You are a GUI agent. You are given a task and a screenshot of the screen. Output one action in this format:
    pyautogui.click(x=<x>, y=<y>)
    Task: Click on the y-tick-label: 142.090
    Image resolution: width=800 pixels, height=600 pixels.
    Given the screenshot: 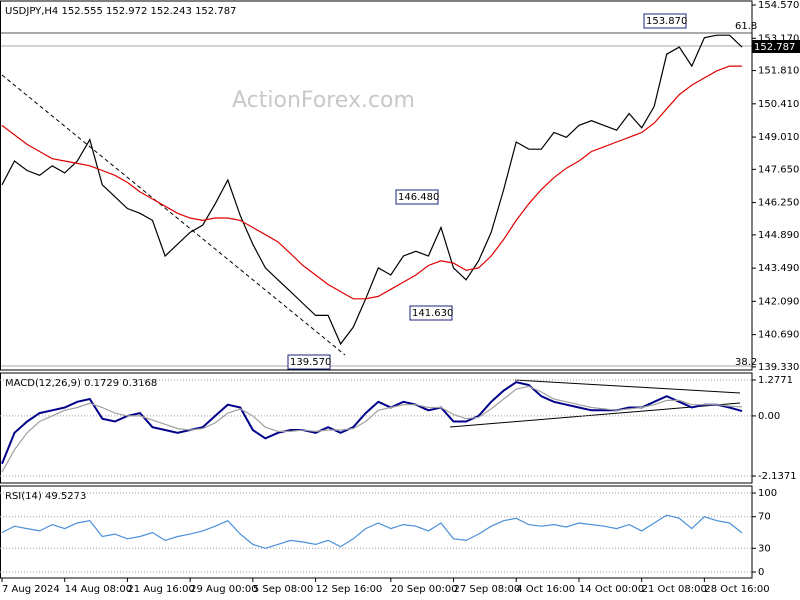 What is the action you would take?
    pyautogui.click(x=778, y=301)
    